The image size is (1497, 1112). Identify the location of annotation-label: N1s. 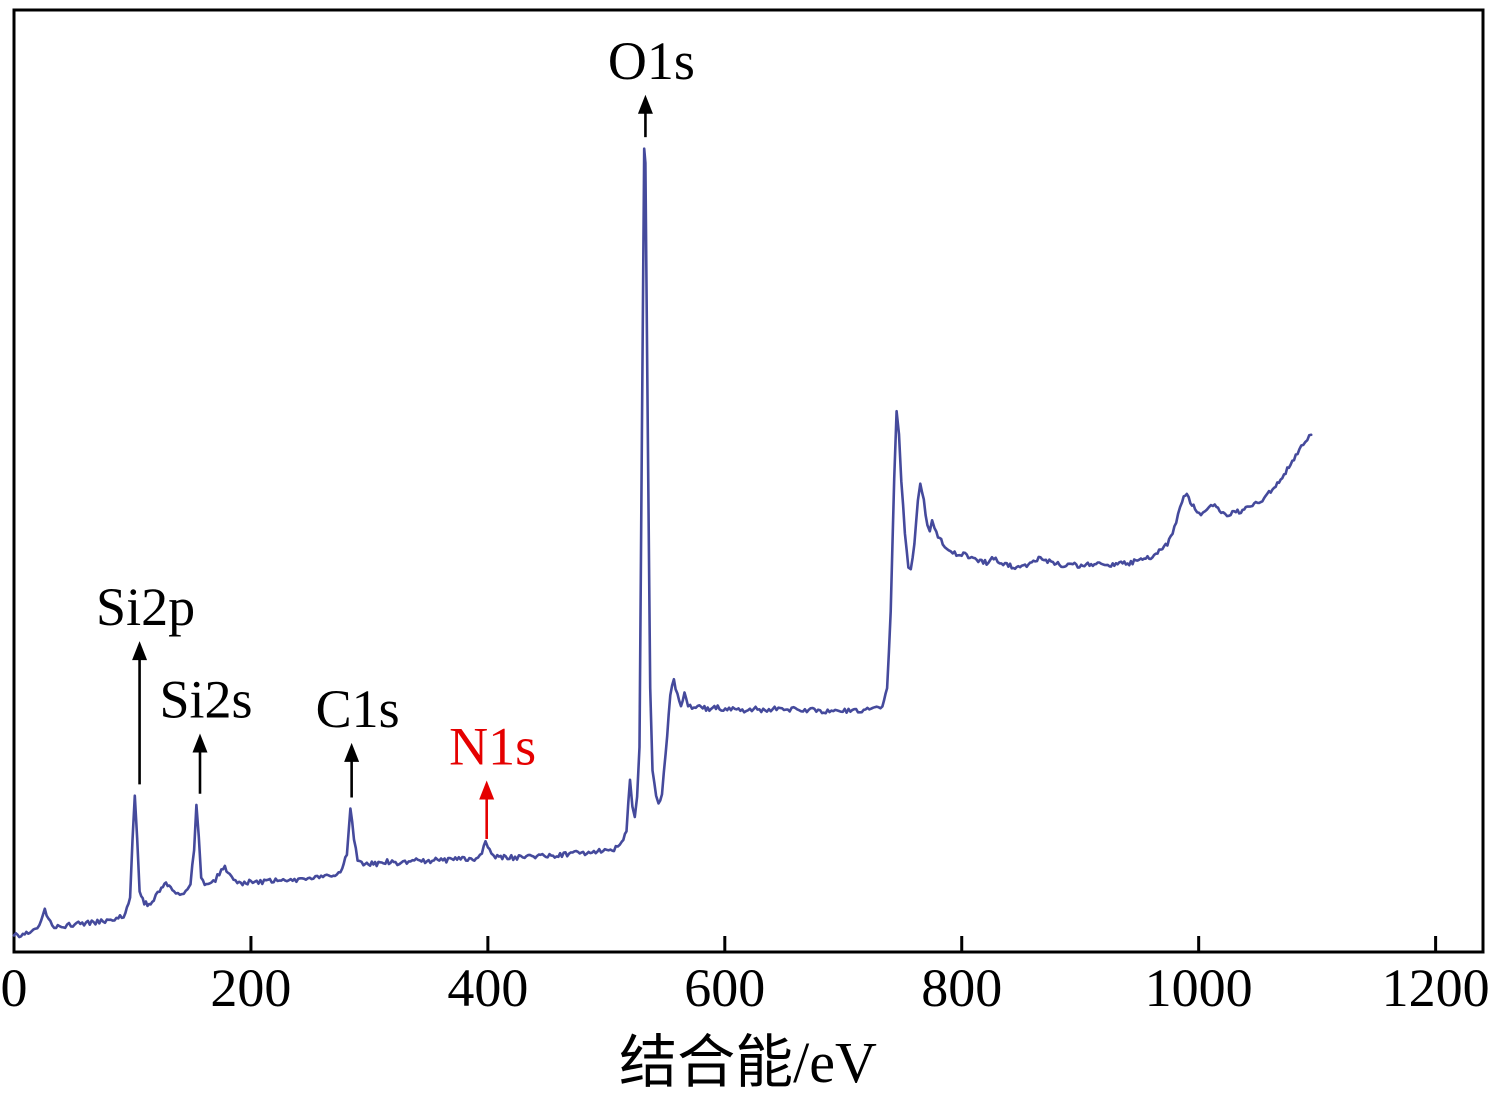
(492, 747).